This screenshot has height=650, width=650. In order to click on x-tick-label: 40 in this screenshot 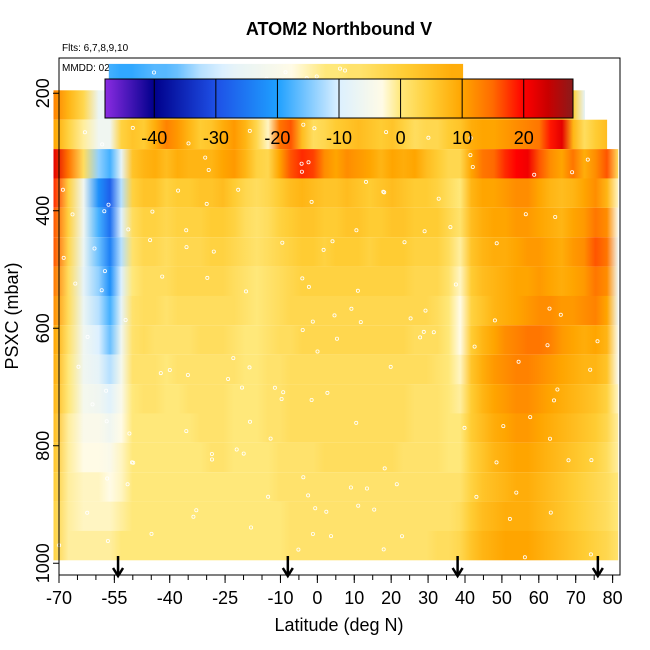, I will do `click(465, 598)`.